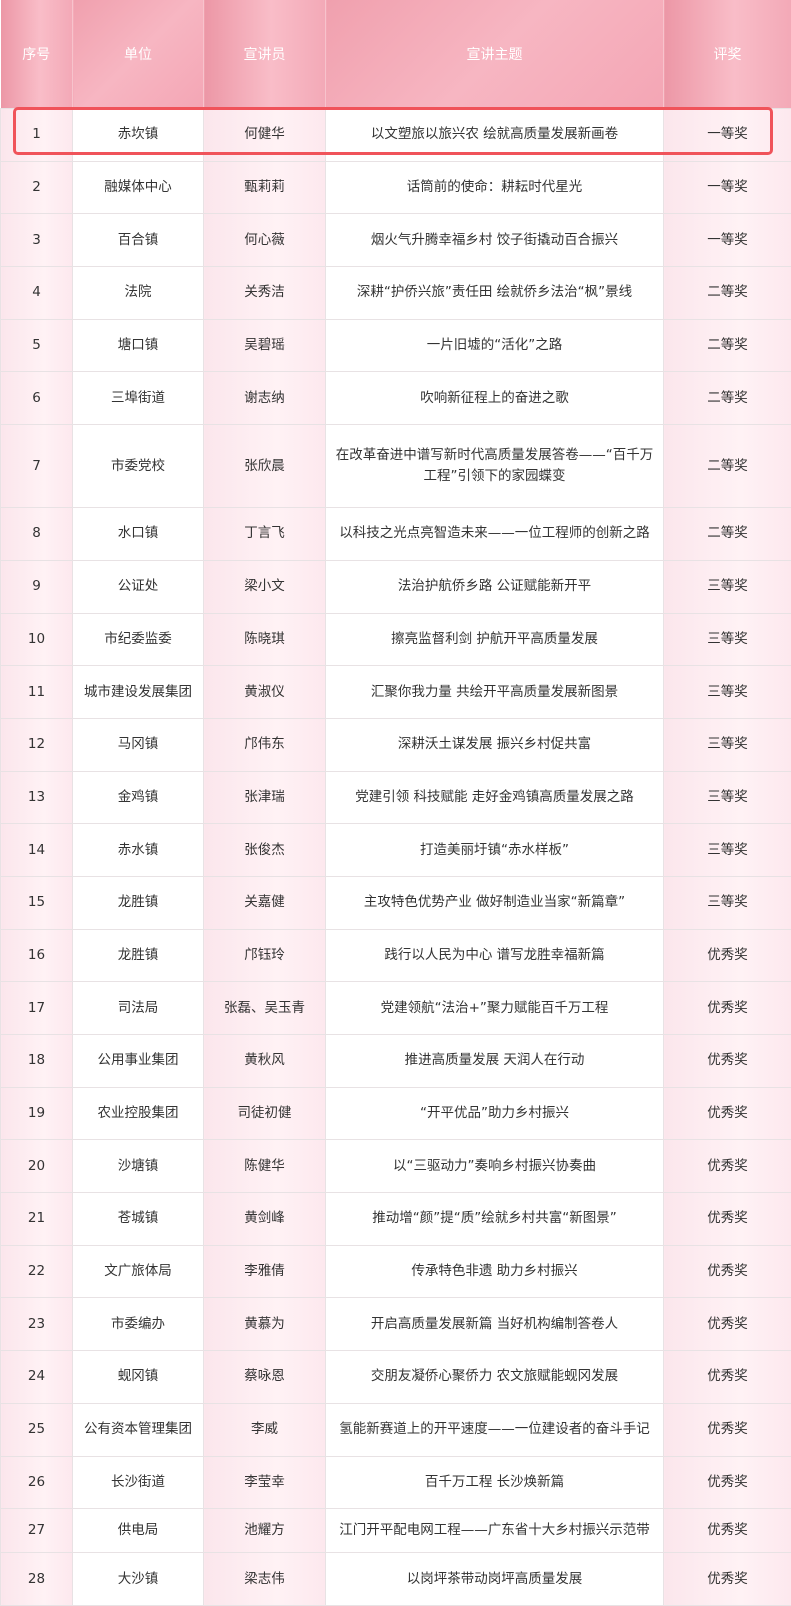  What do you see at coordinates (495, 534) in the screenshot?
I see `cell-topic: 以科技之光点亮智造未来——一位工程师的创新之路` at bounding box center [495, 534].